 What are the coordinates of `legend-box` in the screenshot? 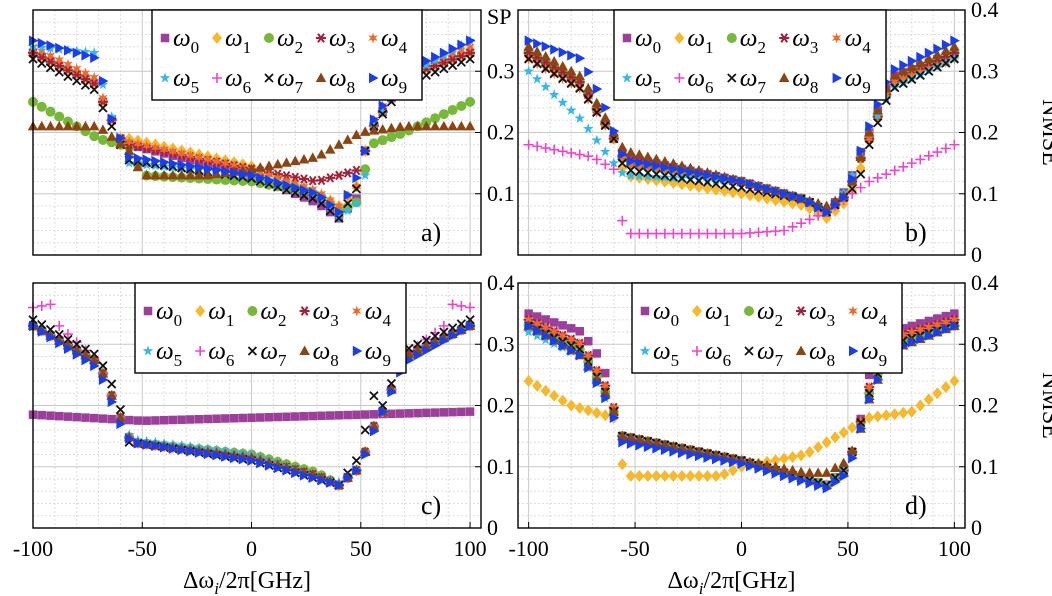 It's located at (287, 55).